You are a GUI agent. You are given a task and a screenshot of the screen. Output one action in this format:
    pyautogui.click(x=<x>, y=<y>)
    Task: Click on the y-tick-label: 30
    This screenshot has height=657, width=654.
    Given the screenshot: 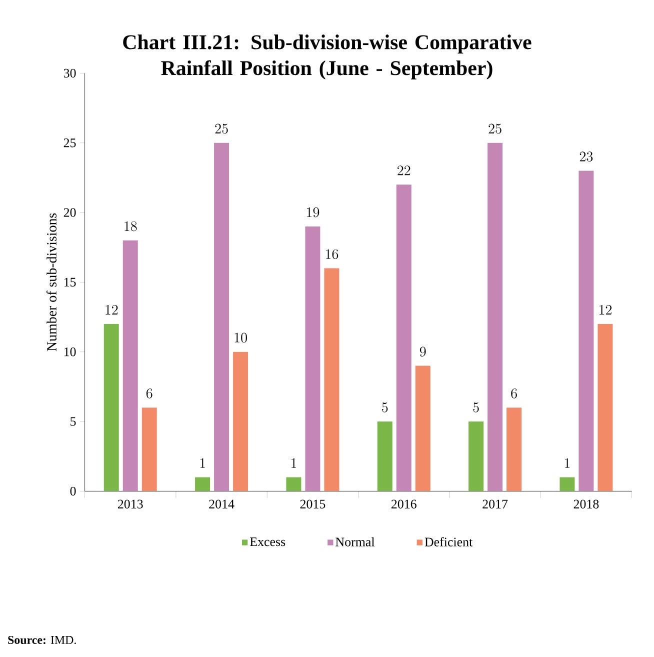 What is the action you would take?
    pyautogui.click(x=70, y=73)
    